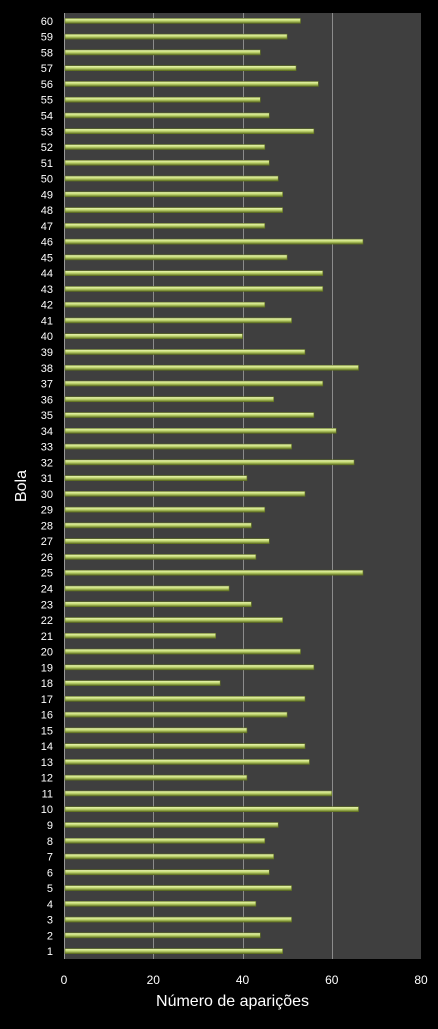  I want to click on x-tick-label: 0, so click(64, 980).